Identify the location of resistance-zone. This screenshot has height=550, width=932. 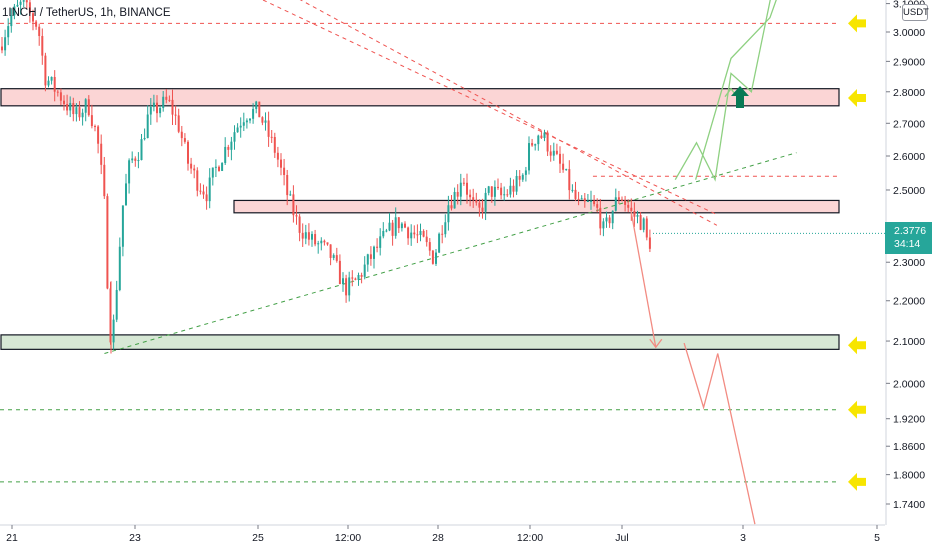
(420, 97).